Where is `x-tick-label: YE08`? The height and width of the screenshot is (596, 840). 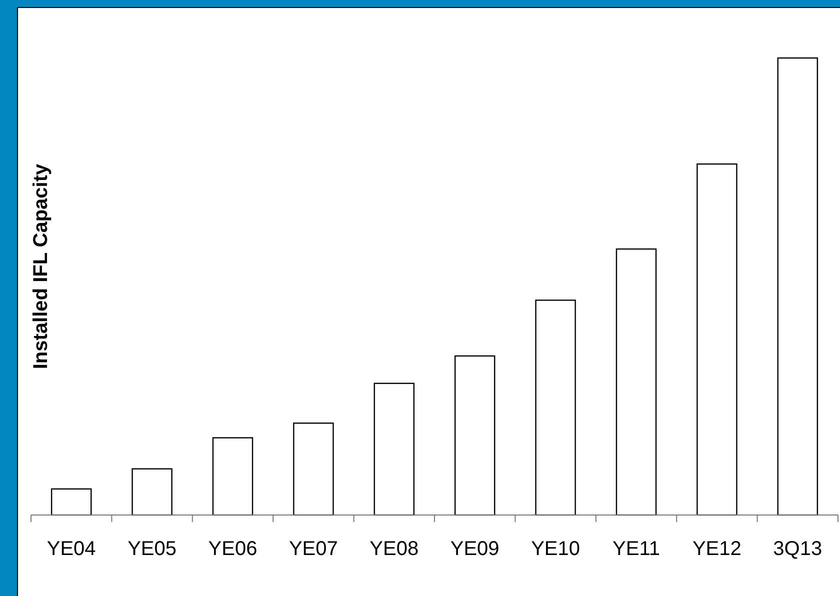 x-tick-label: YE08 is located at coordinates (394, 549).